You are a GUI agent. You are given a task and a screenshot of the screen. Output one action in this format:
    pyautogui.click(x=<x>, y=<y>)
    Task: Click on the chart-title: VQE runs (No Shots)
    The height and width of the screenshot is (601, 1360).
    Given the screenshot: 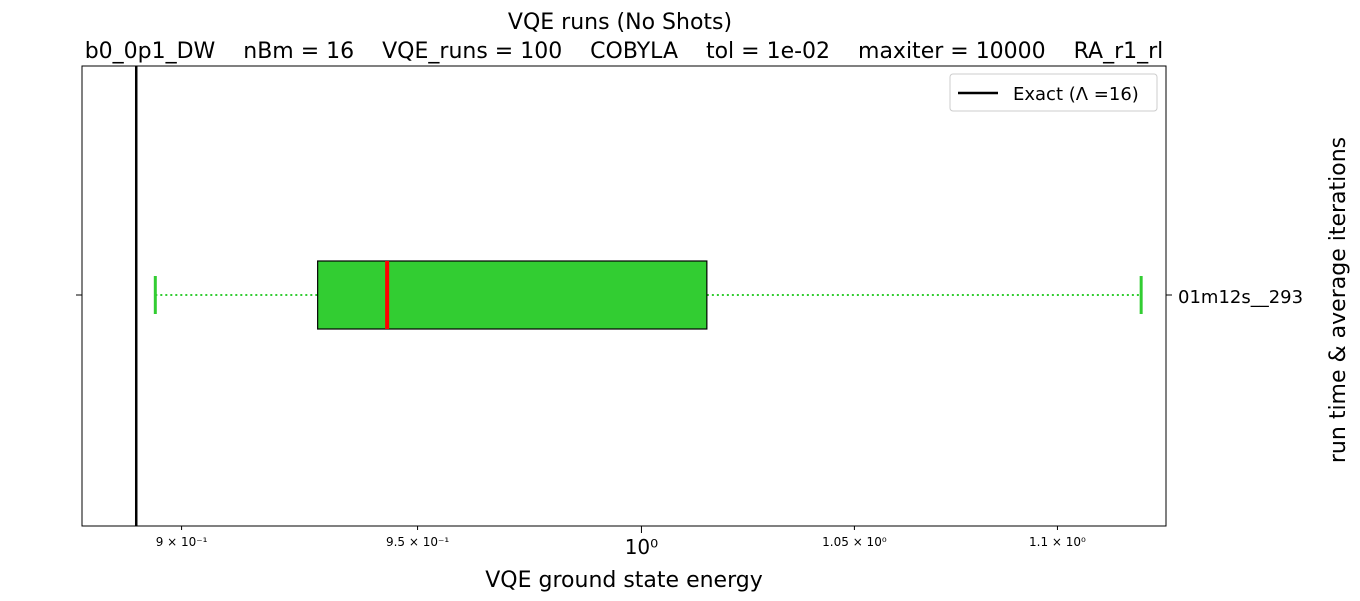 What is the action you would take?
    pyautogui.click(x=620, y=22)
    